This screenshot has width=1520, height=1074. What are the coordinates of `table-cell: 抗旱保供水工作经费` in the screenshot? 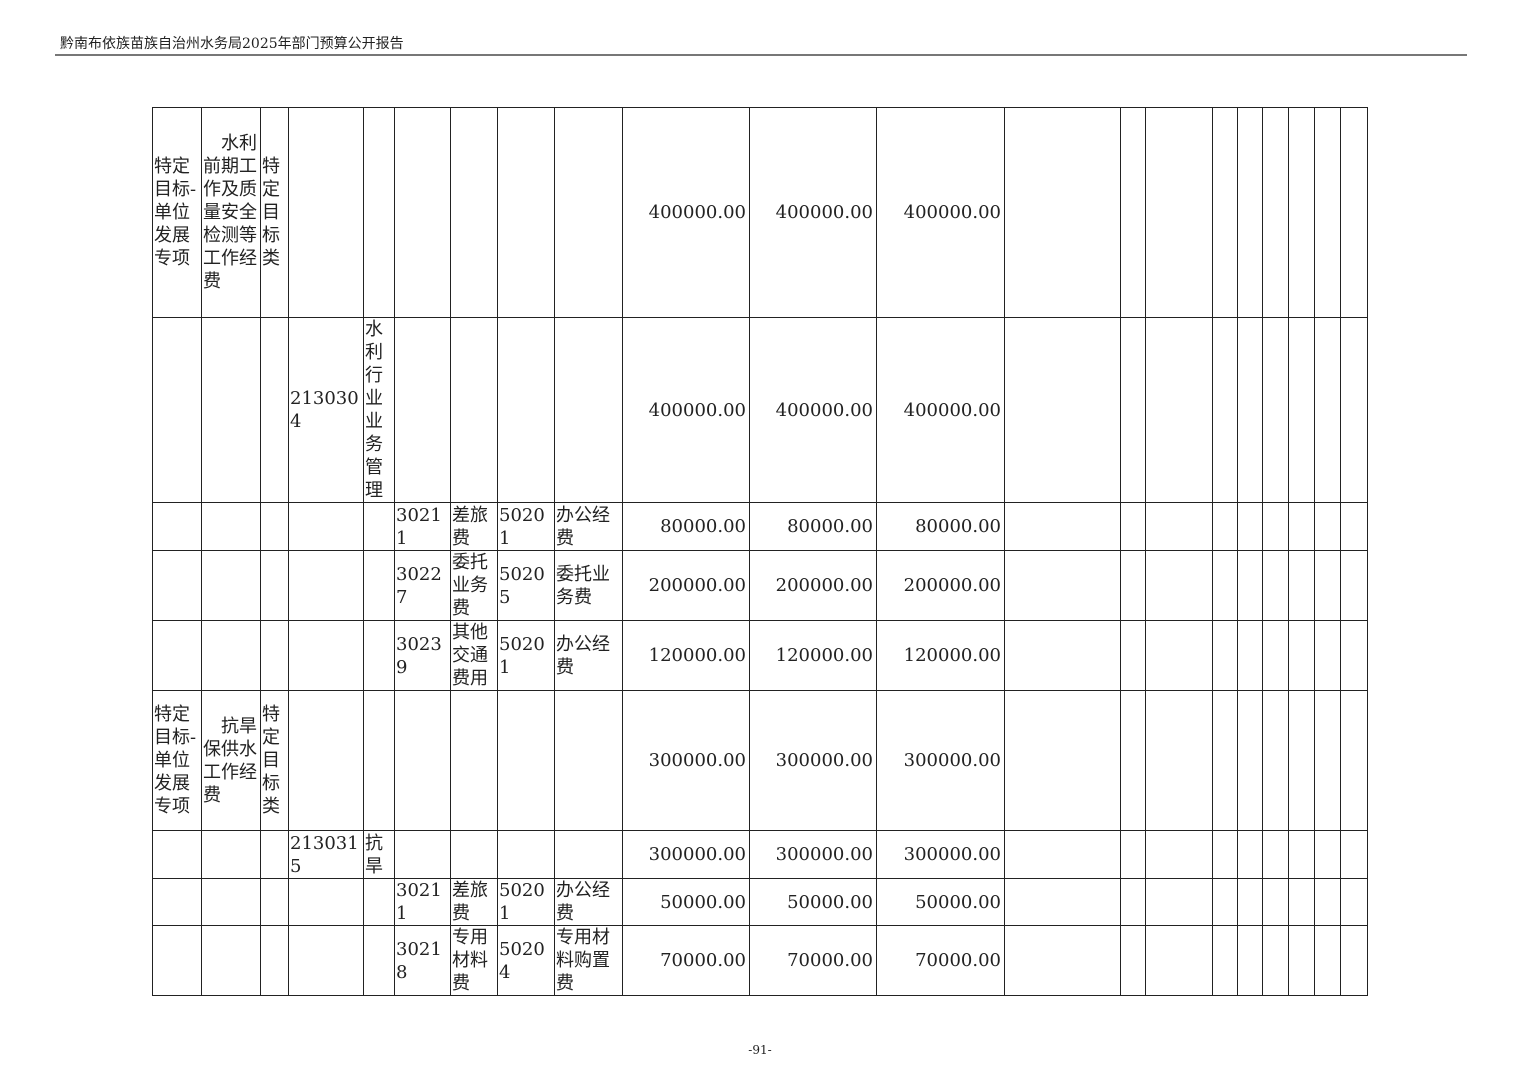 It's located at (231, 760).